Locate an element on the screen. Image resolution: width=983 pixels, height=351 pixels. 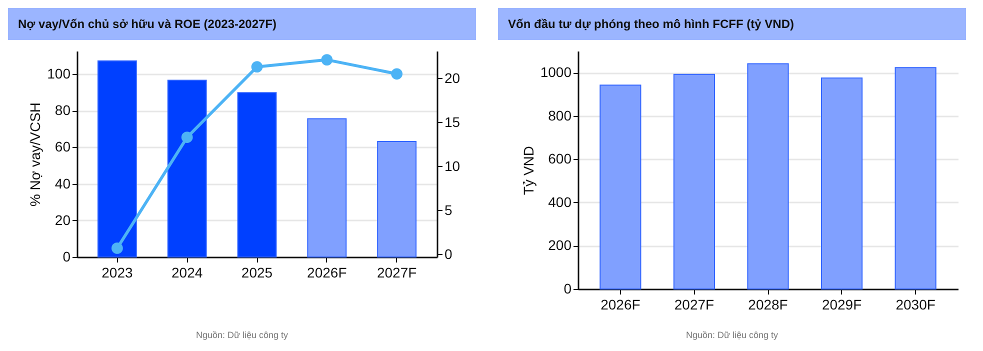
y2-tick-label: 5 is located at coordinates (448, 210).